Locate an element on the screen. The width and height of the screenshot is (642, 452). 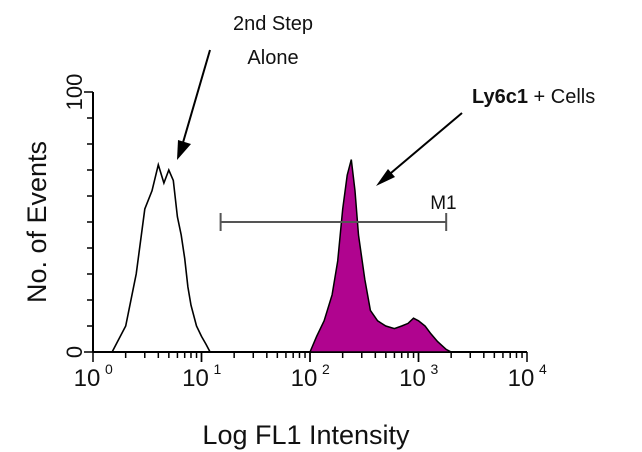
annotation-2nd-step-line2: Alone is located at coordinates (272, 58).